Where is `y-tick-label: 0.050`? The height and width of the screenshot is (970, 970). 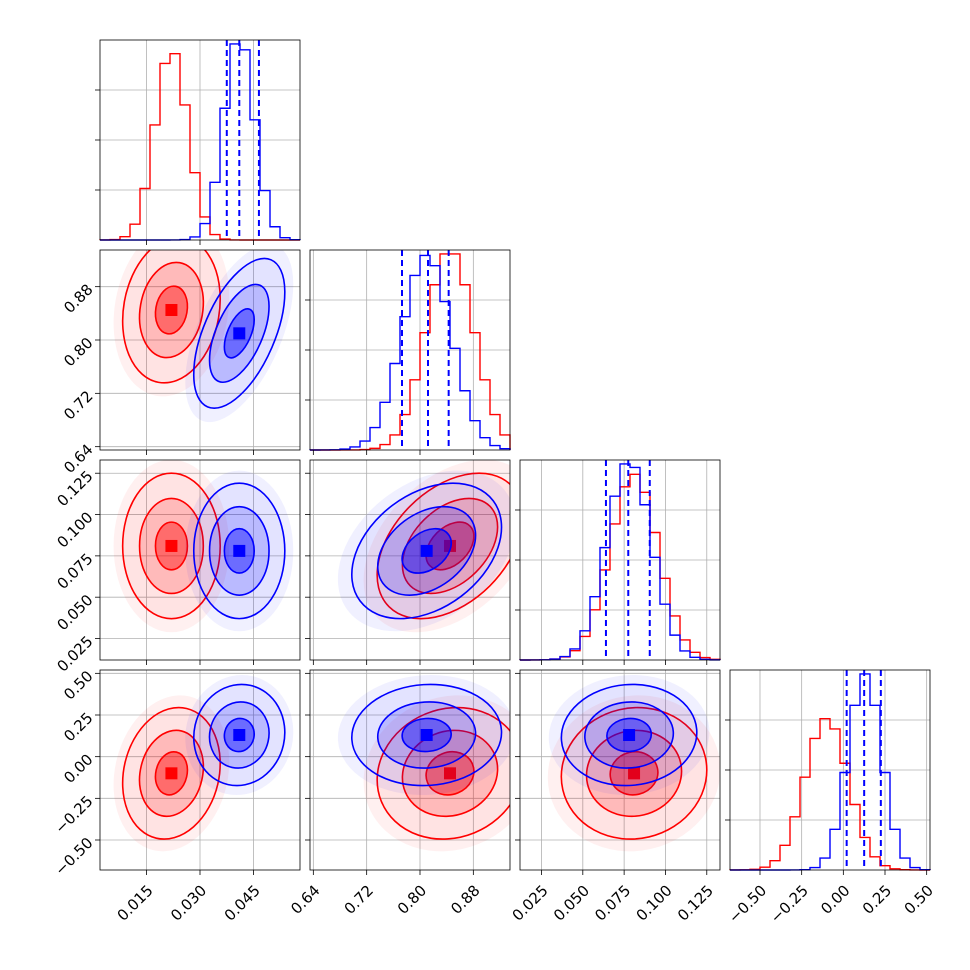
y-tick-label: 0.050 is located at coordinates (74, 612).